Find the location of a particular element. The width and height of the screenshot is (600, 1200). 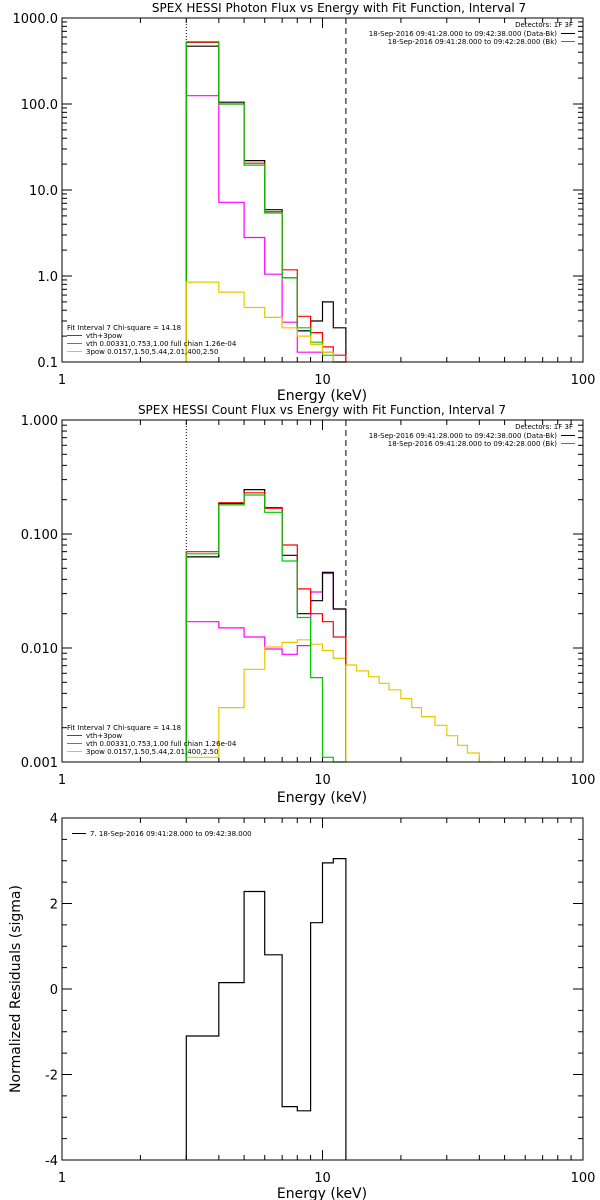

y-tick-label: 2 is located at coordinates (54, 905).